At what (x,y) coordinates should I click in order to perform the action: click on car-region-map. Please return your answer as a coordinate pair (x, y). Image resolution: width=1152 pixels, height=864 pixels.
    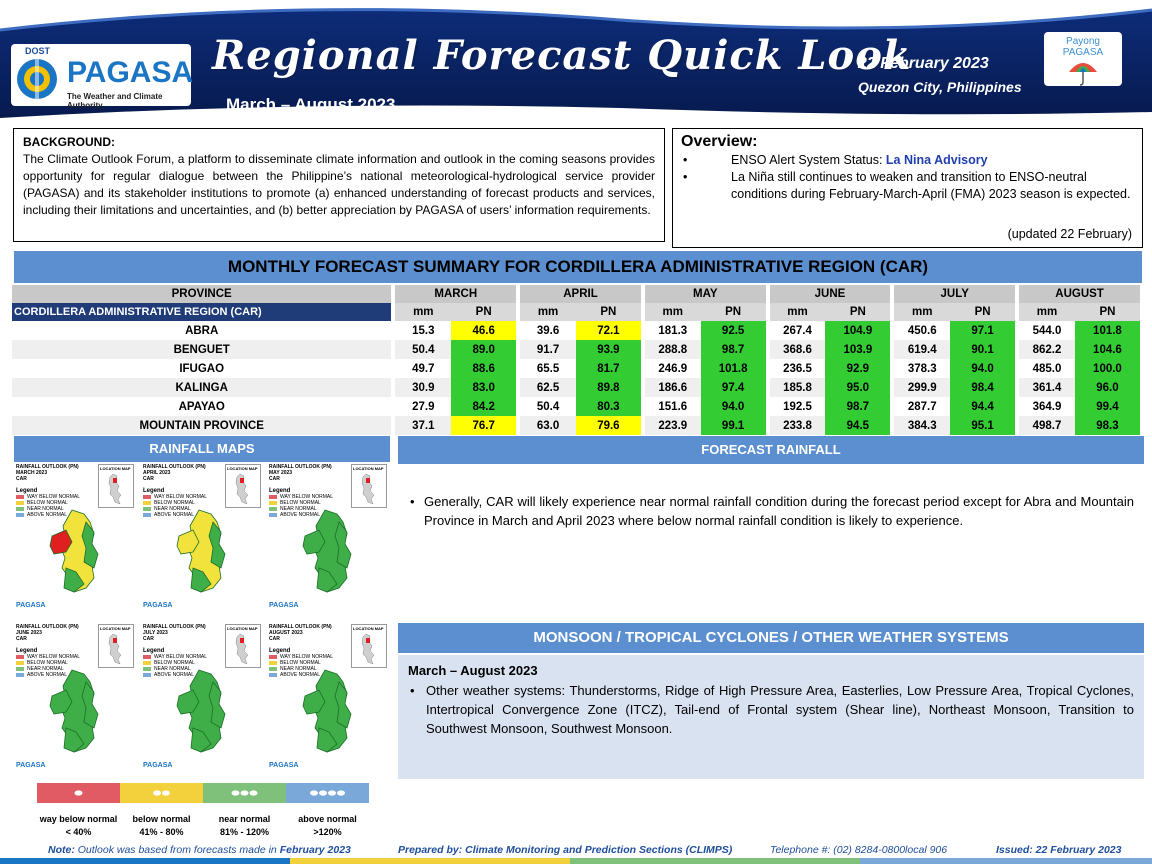
    Looking at the image, I should click on (74, 711).